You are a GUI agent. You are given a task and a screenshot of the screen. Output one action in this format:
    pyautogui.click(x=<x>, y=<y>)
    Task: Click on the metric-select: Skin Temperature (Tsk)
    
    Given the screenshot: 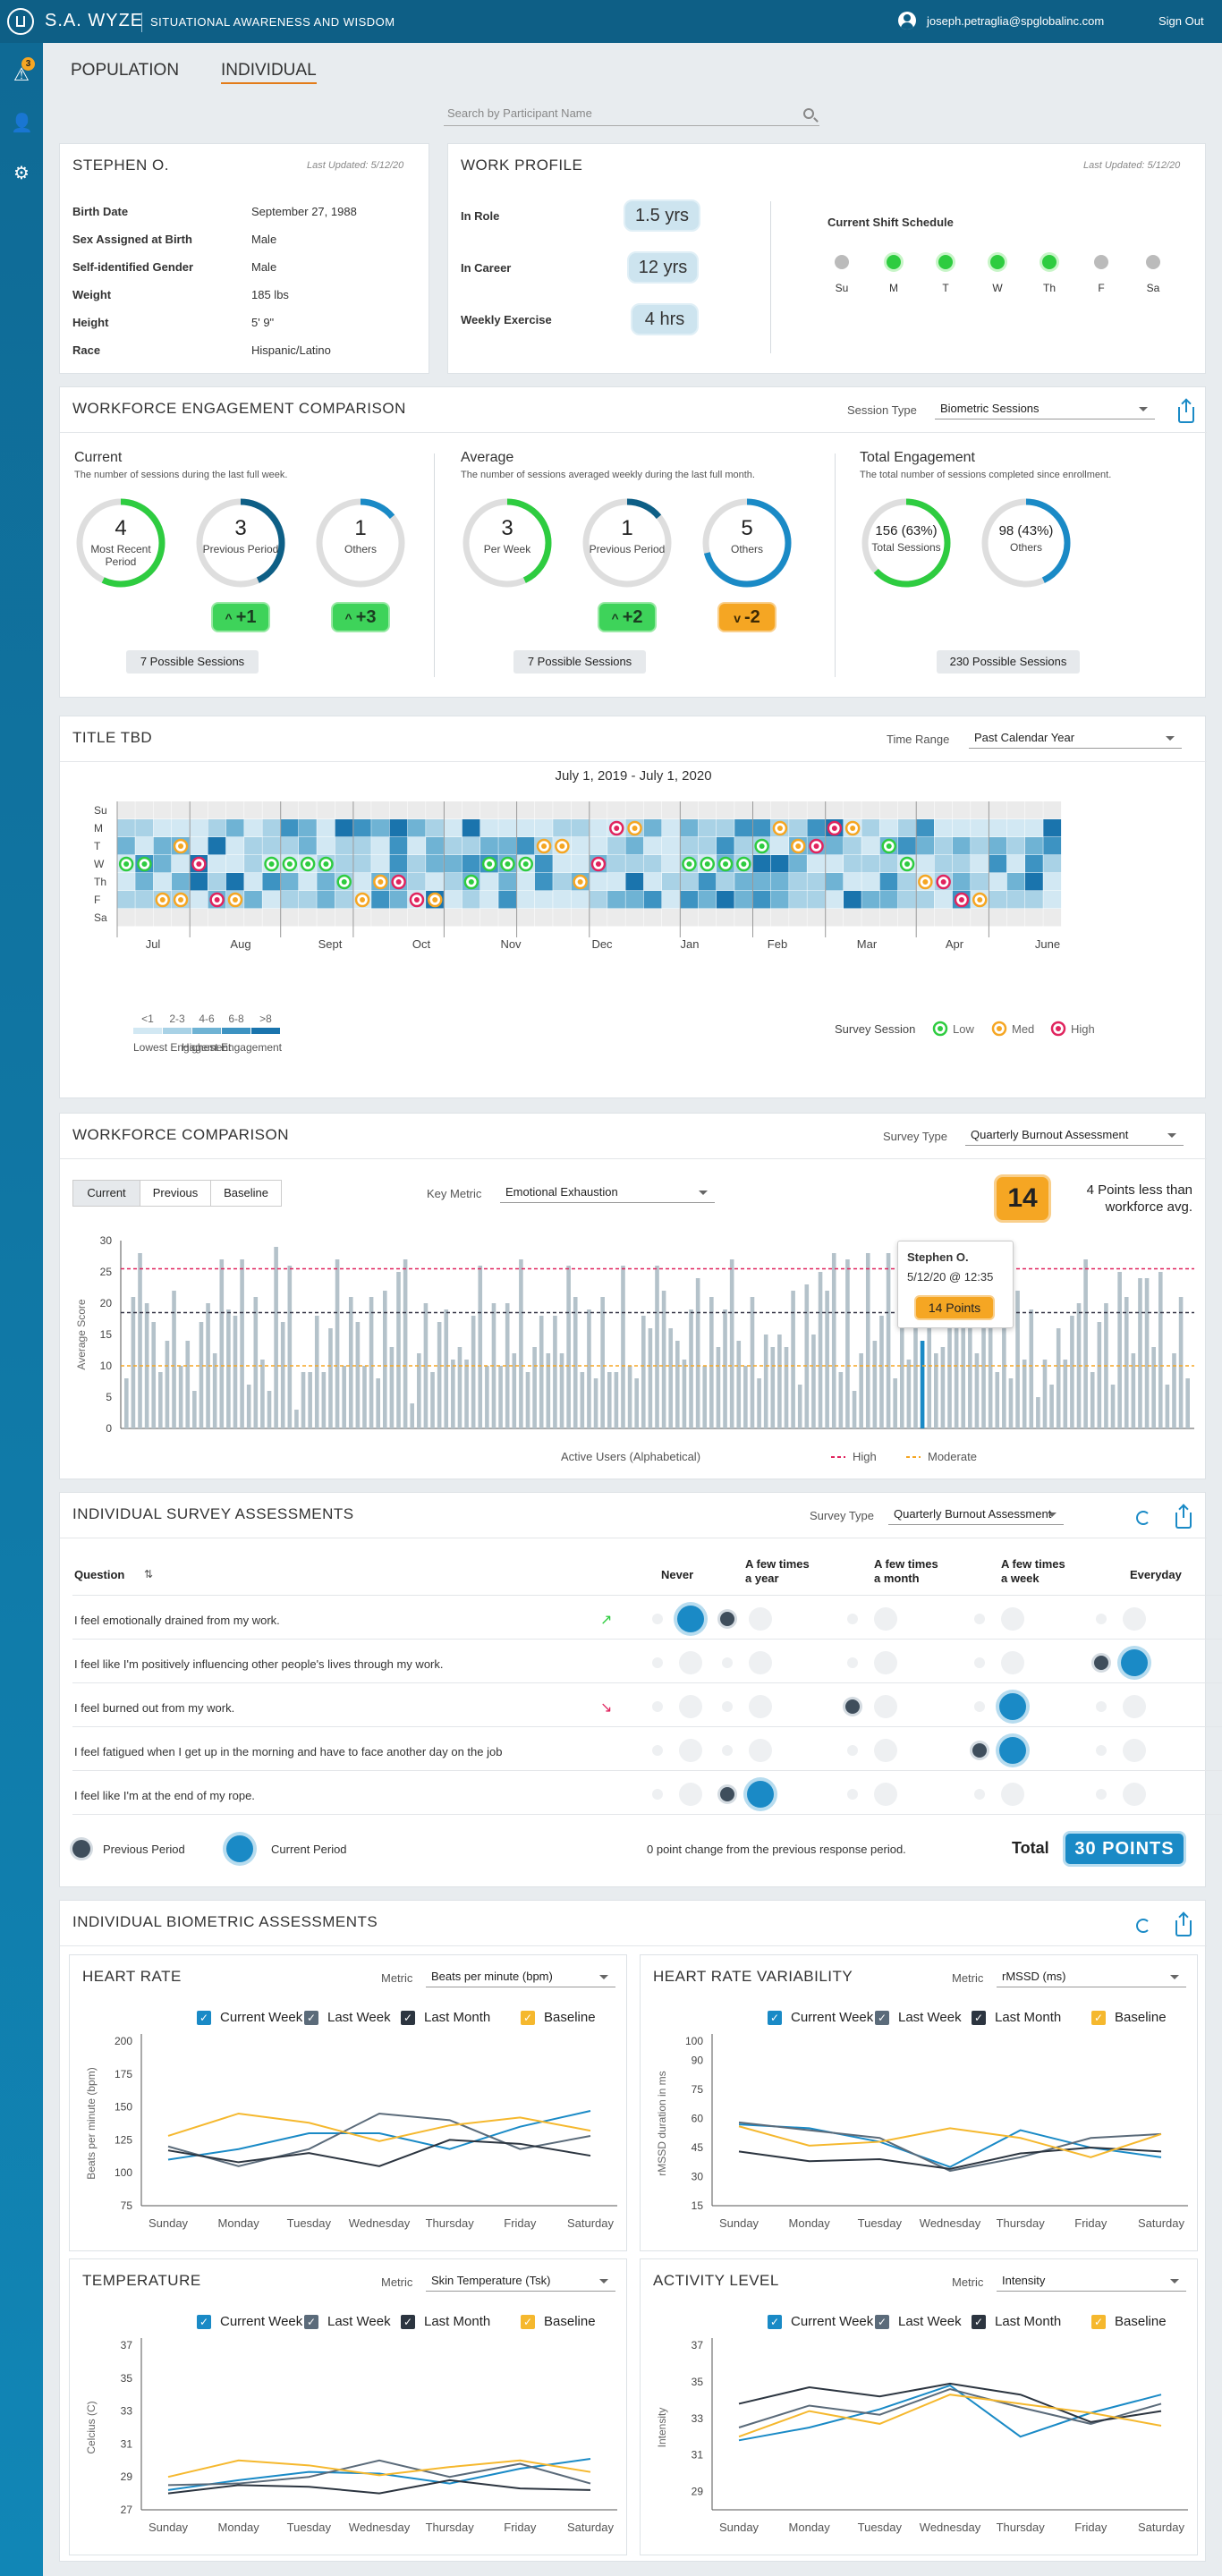 What is the action you would take?
    pyautogui.click(x=520, y=2281)
    